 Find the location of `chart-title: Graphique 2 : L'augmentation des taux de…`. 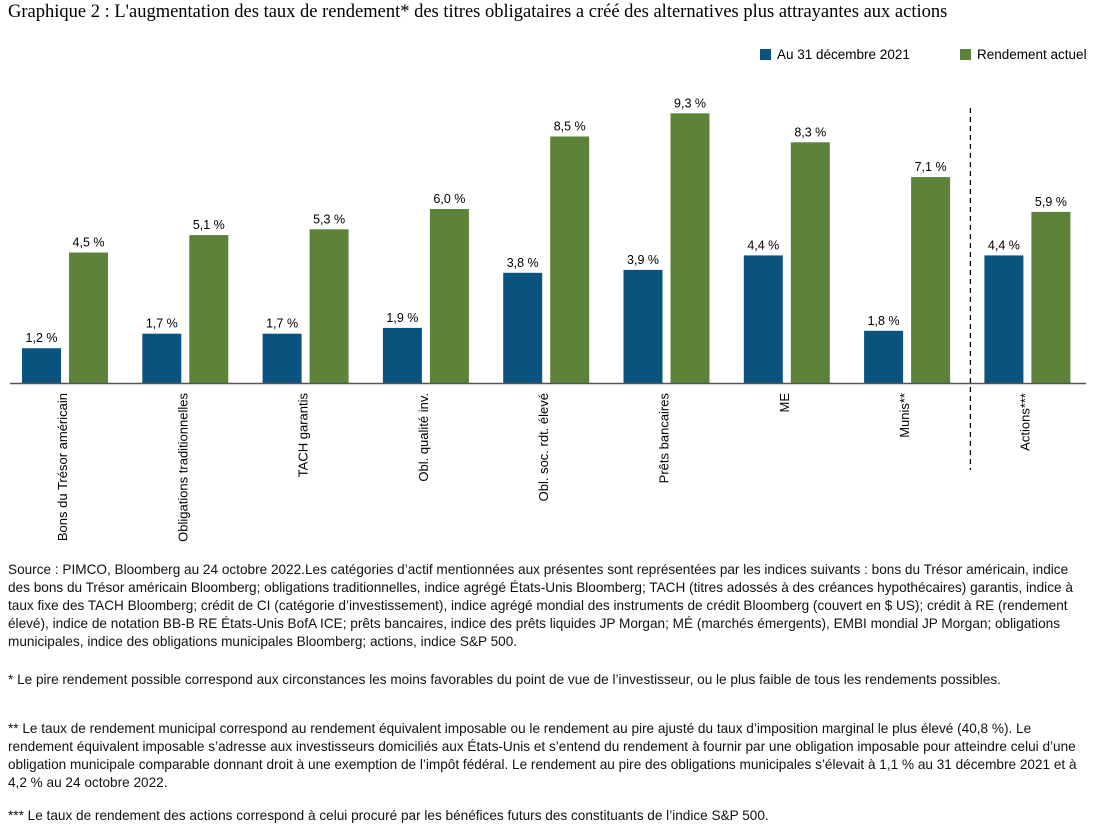

chart-title: Graphique 2 : L'augmentation des taux de… is located at coordinates (478, 12).